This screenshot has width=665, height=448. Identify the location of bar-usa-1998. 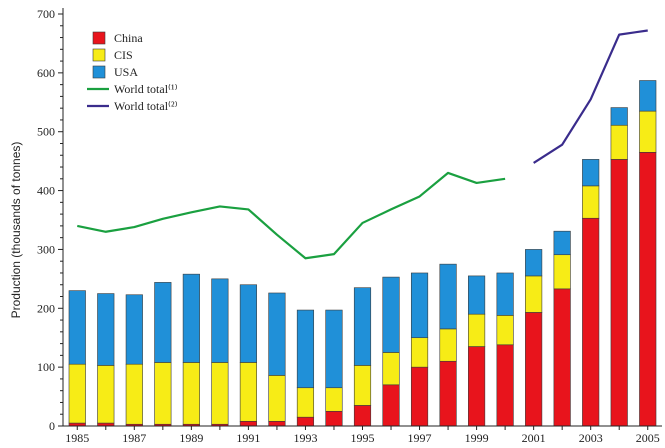
(448, 296).